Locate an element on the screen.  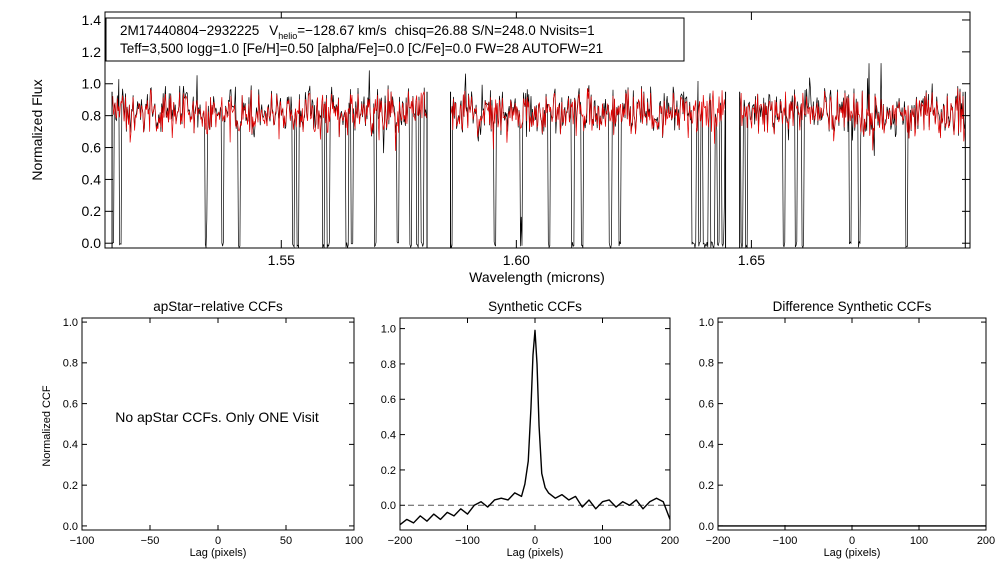
synthetic-ccf-ytick-label: 0.4 is located at coordinates (388, 435).